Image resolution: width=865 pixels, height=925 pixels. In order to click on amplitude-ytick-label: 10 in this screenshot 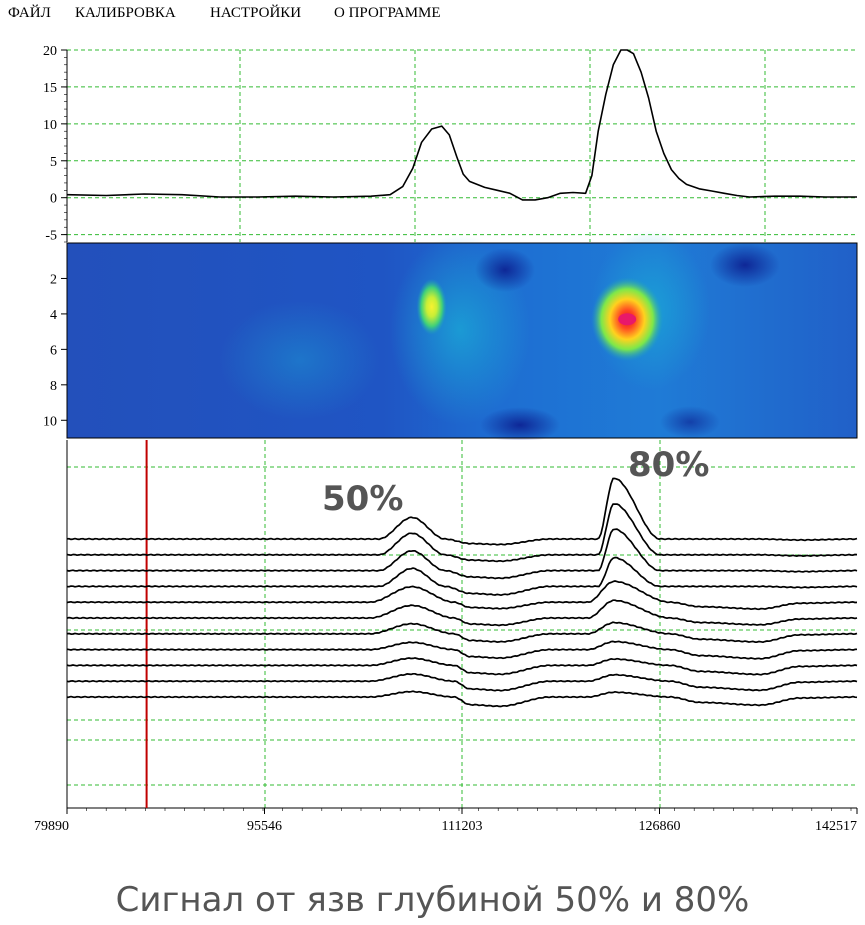, I will do `click(50, 125)`.